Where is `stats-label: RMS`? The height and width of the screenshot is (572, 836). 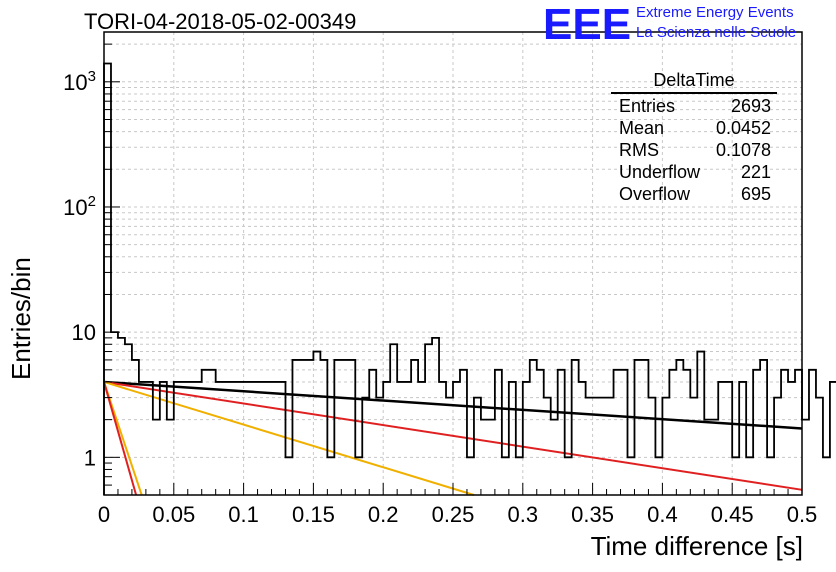
stats-label: RMS is located at coordinates (639, 150).